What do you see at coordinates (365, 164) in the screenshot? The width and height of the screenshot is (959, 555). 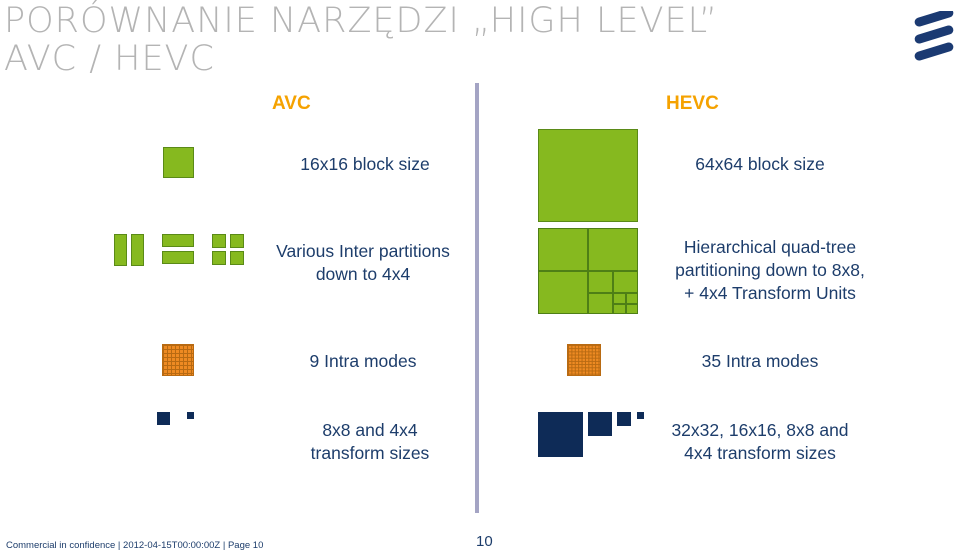 I see `avc-row-1-text: 16x16 block size` at bounding box center [365, 164].